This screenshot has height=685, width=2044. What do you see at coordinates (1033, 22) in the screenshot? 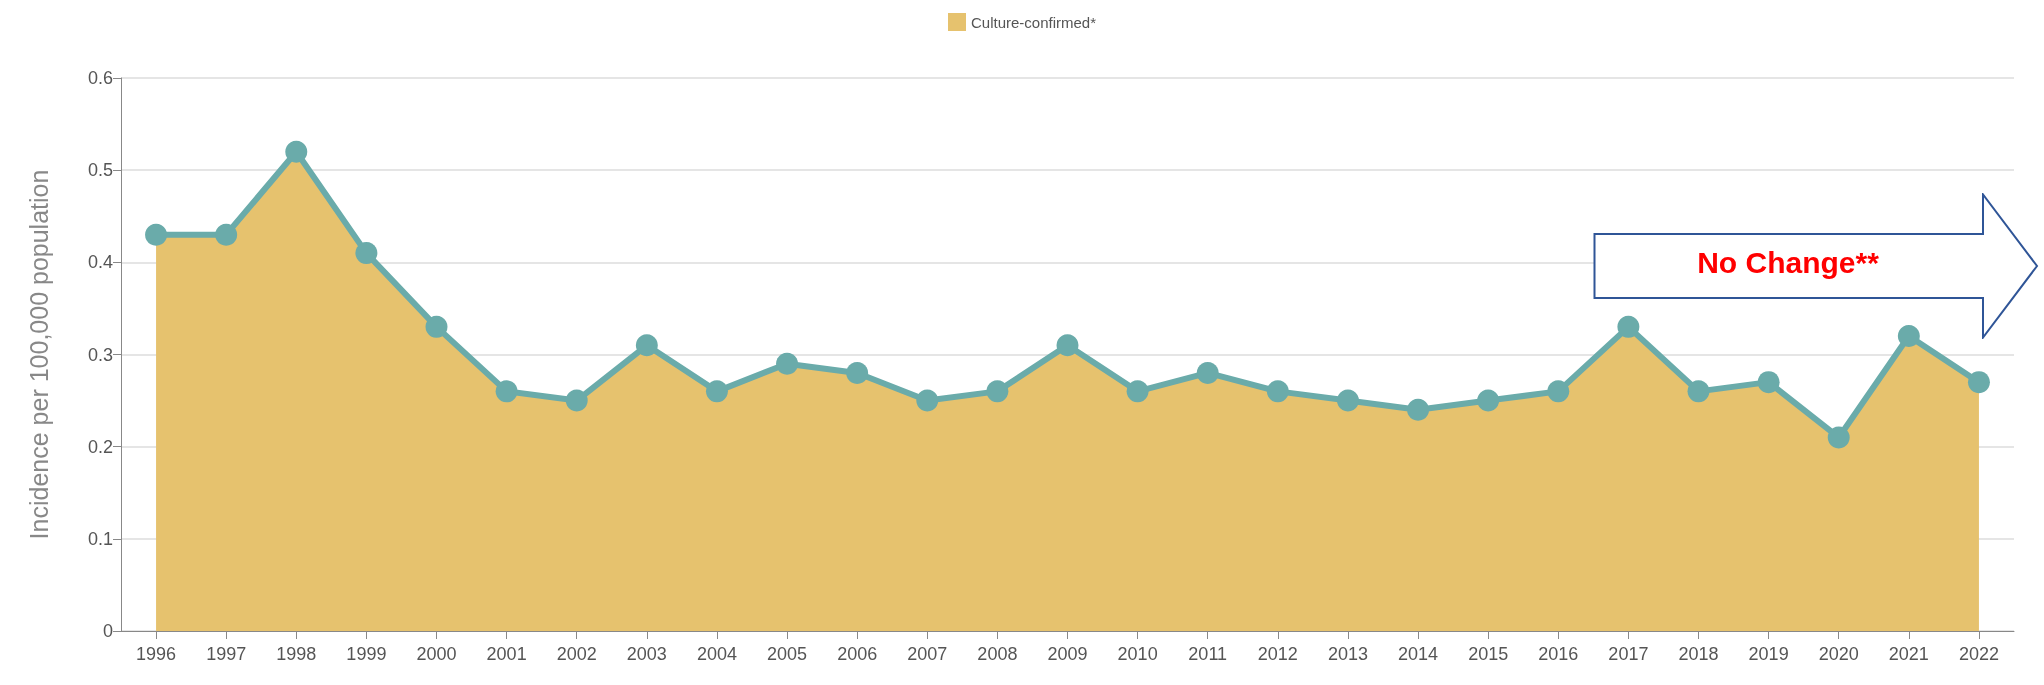
I see `legend-label: Culture-confirmed*` at bounding box center [1033, 22].